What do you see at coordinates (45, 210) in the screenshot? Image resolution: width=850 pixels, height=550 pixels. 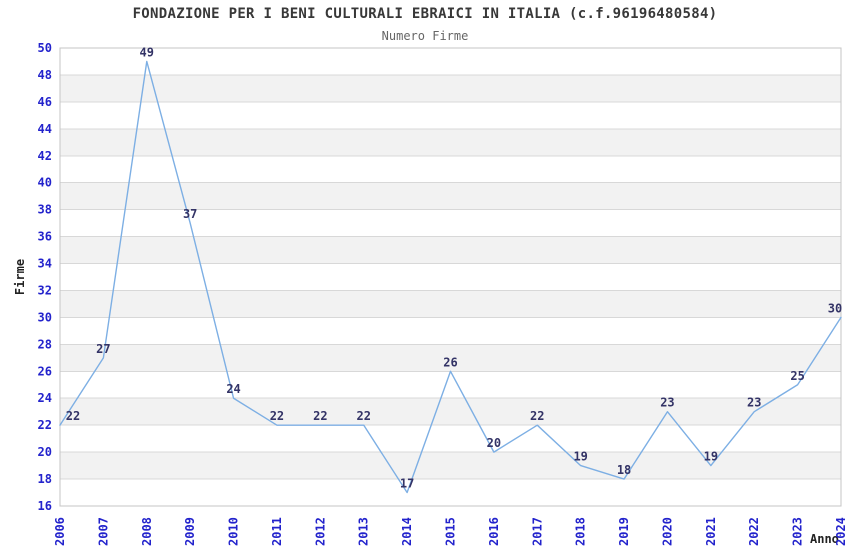 I see `y-tick-label: 38` at bounding box center [45, 210].